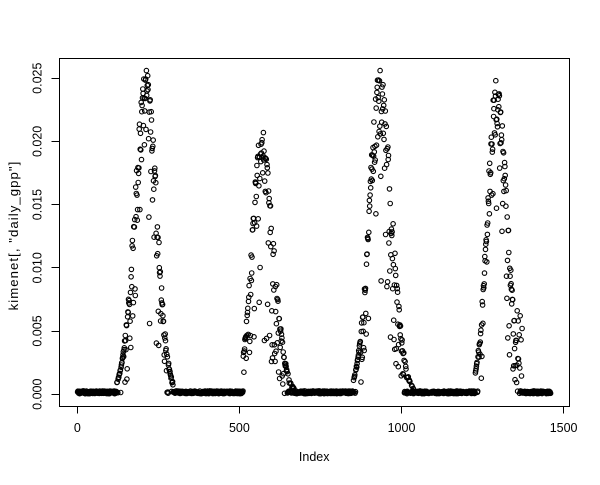 The image size is (600, 485). Describe the element at coordinates (13, 236) in the screenshot. I see `svg-text: kimenet[, "daily_gpp"]` at that location.